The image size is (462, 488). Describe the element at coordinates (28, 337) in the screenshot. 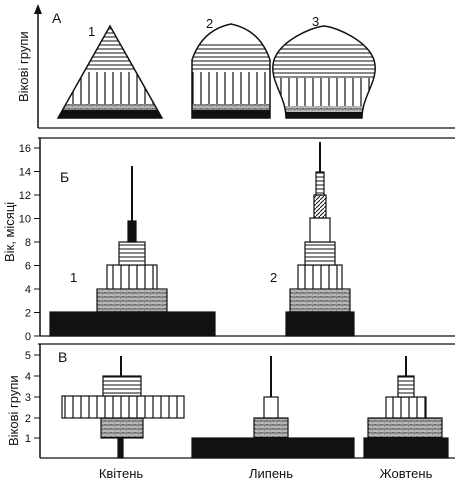

I see `panel-b-tick-0: 0` at that location.